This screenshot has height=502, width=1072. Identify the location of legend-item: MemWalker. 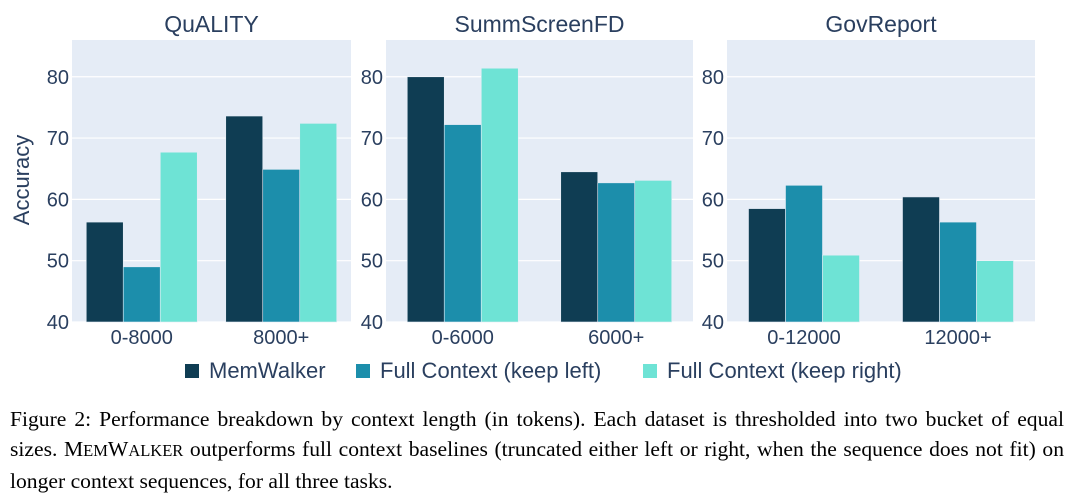
(255, 370).